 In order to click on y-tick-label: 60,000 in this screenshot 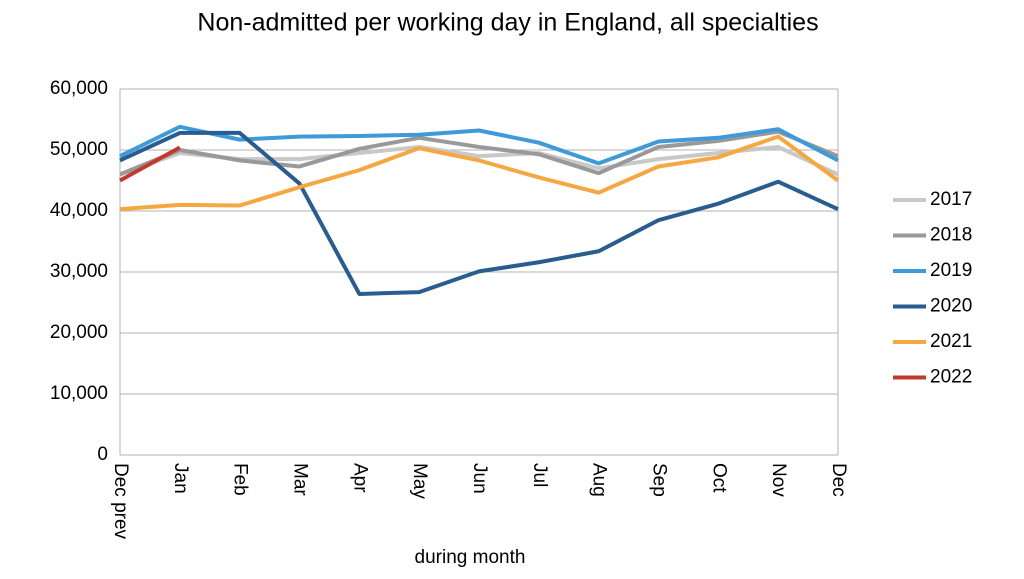, I will do `click(79, 88)`.